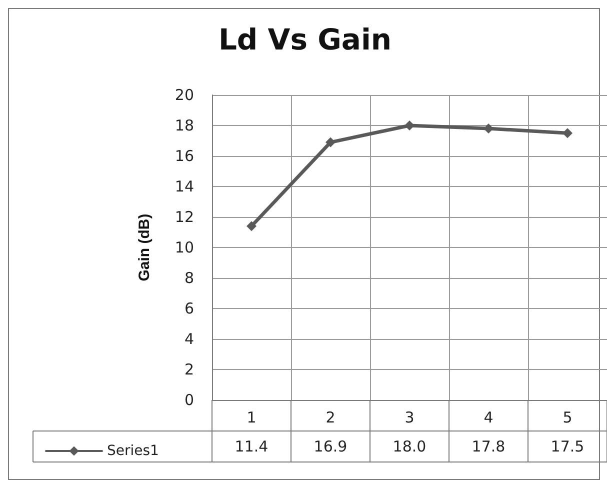 Image resolution: width=607 pixels, height=488 pixels. Describe the element at coordinates (251, 447) in the screenshot. I see `data-label: 11.4` at that location.